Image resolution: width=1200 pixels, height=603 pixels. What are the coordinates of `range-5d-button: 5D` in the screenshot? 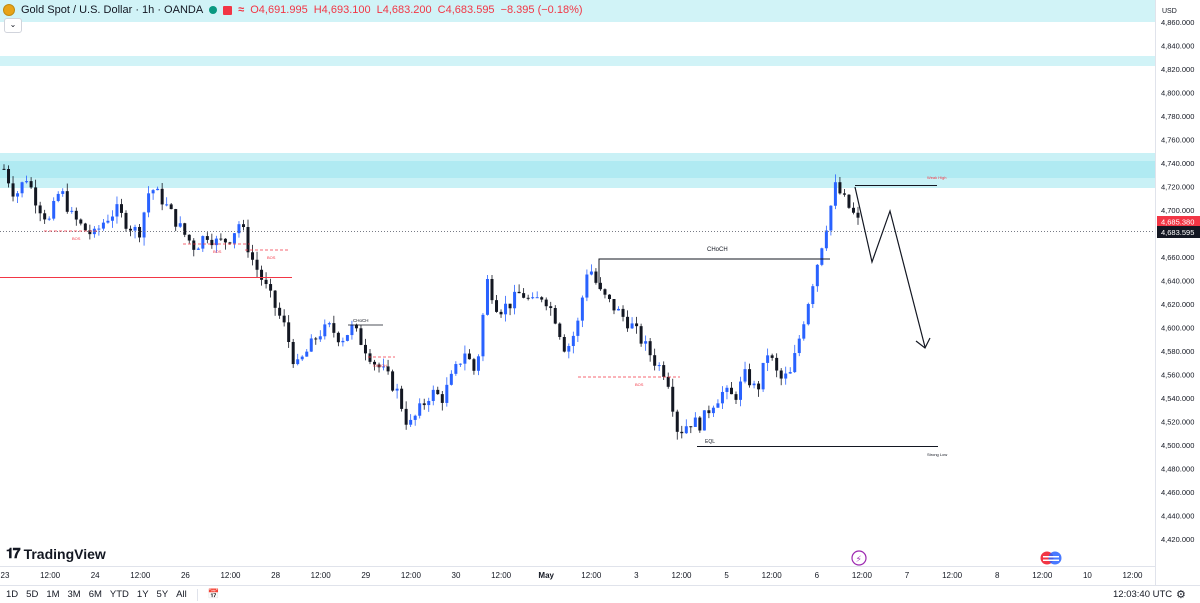 It's located at (32, 594).